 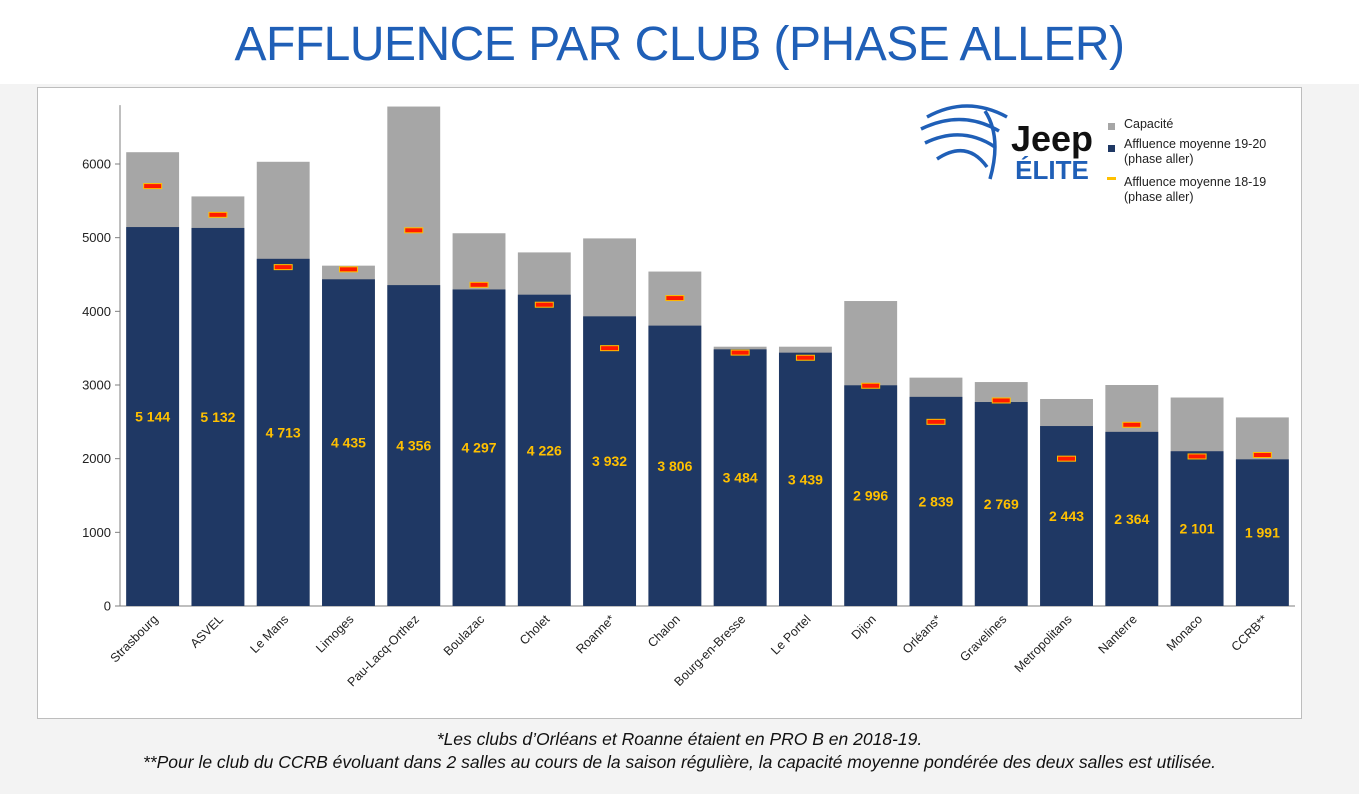 What do you see at coordinates (535, 630) in the screenshot?
I see `x-tick-label: Cholet` at bounding box center [535, 630].